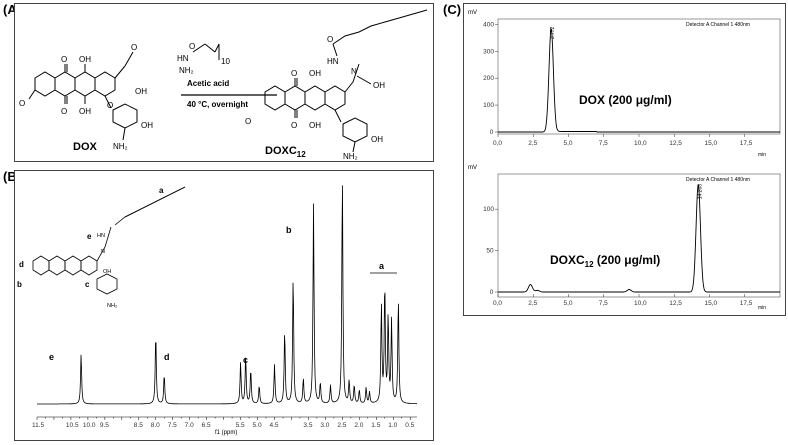  What do you see at coordinates (138, 425) in the screenshot?
I see `nmr-tick-label: 8.5` at bounding box center [138, 425].